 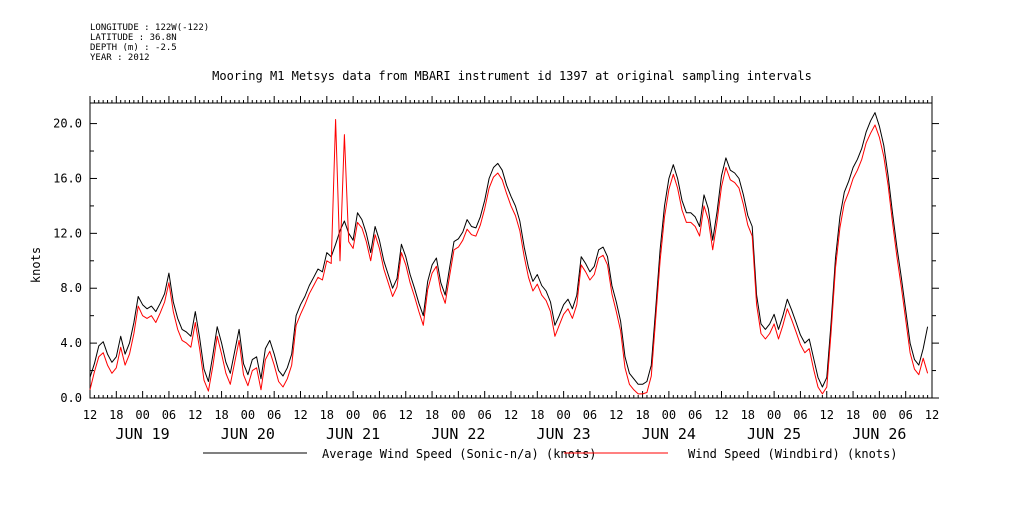 What do you see at coordinates (133, 48) in the screenshot?
I see `header-depth: DEPTH (m) : -2.5` at bounding box center [133, 48].